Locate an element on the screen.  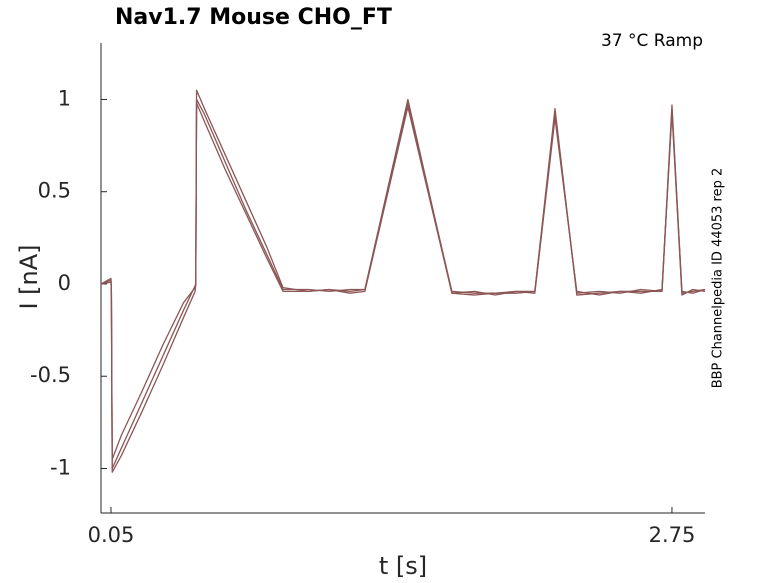
y-tick-label: 0.5 is located at coordinates (54, 191).